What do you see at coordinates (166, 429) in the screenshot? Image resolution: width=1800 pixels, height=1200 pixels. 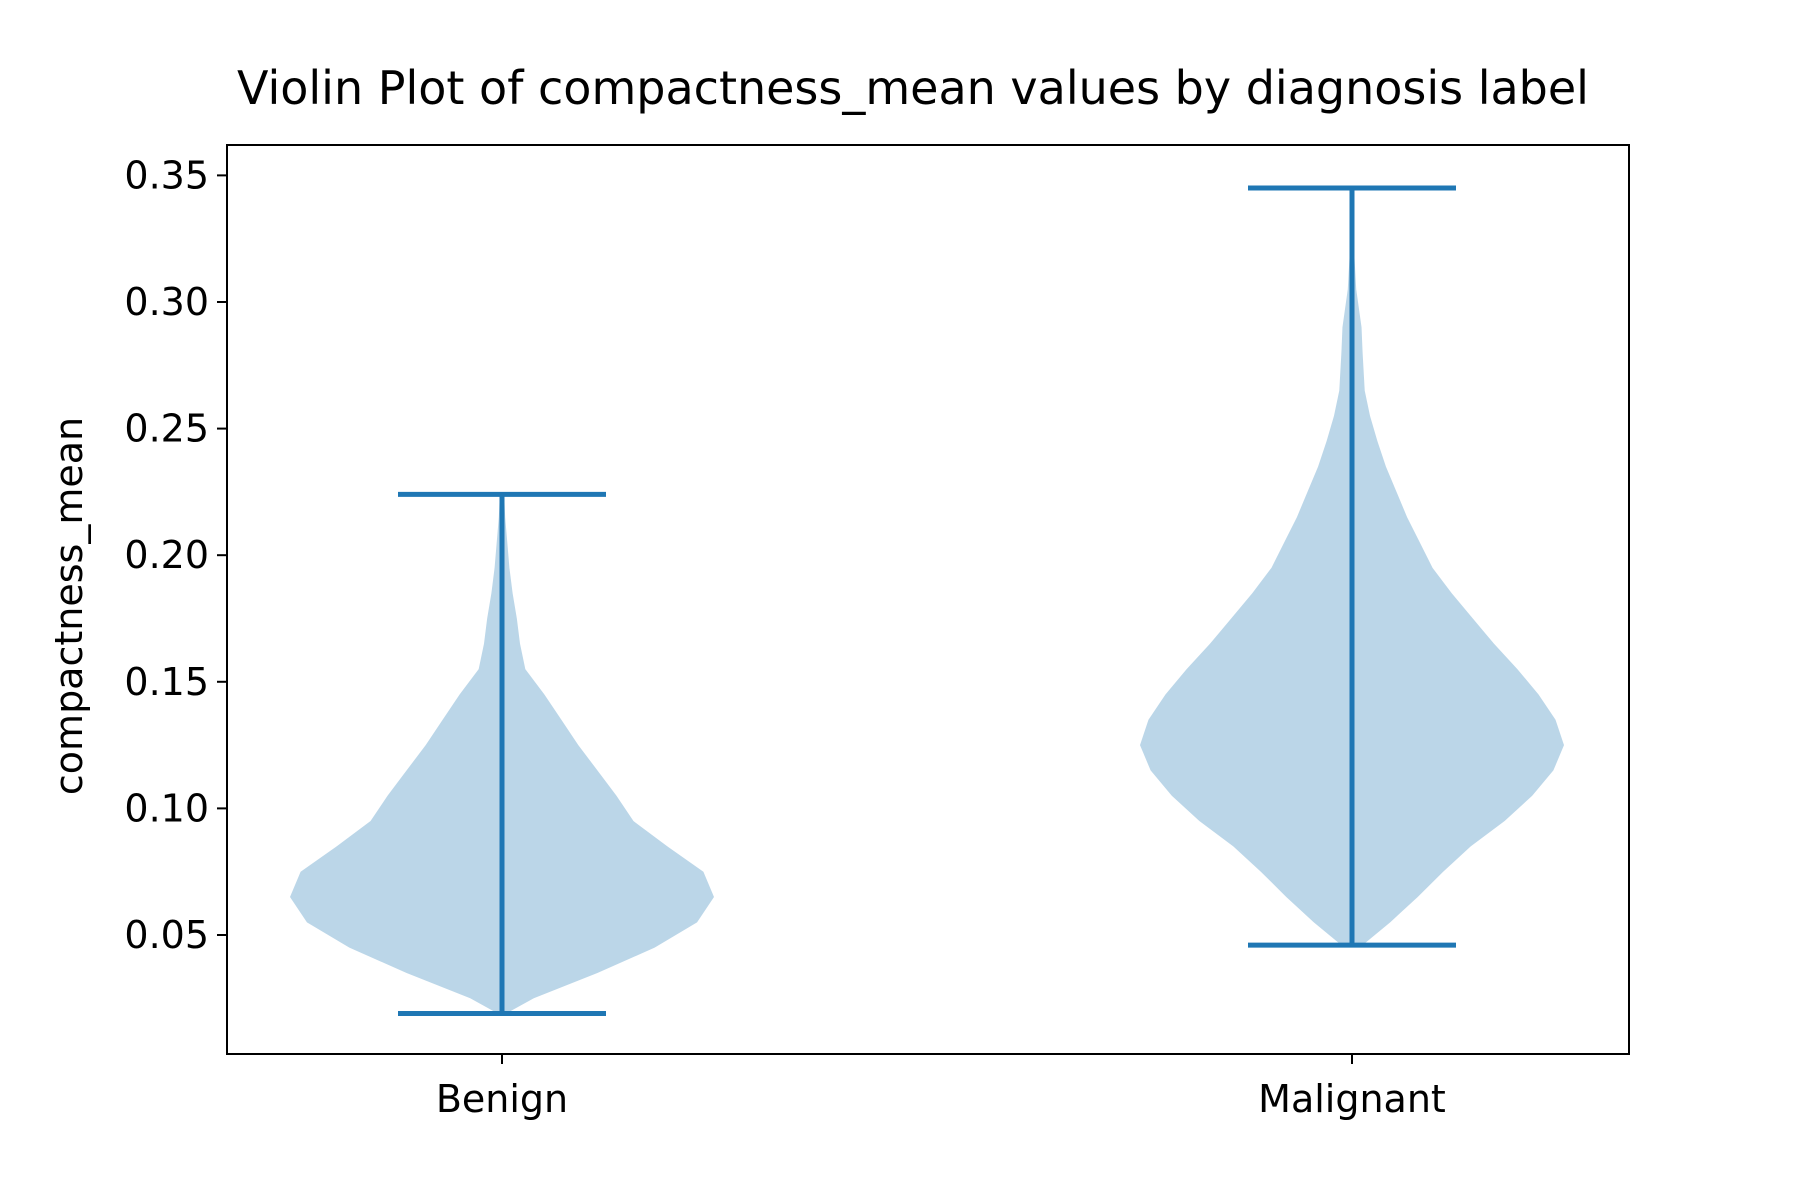 I see `y-tick-label: 0.25` at bounding box center [166, 429].